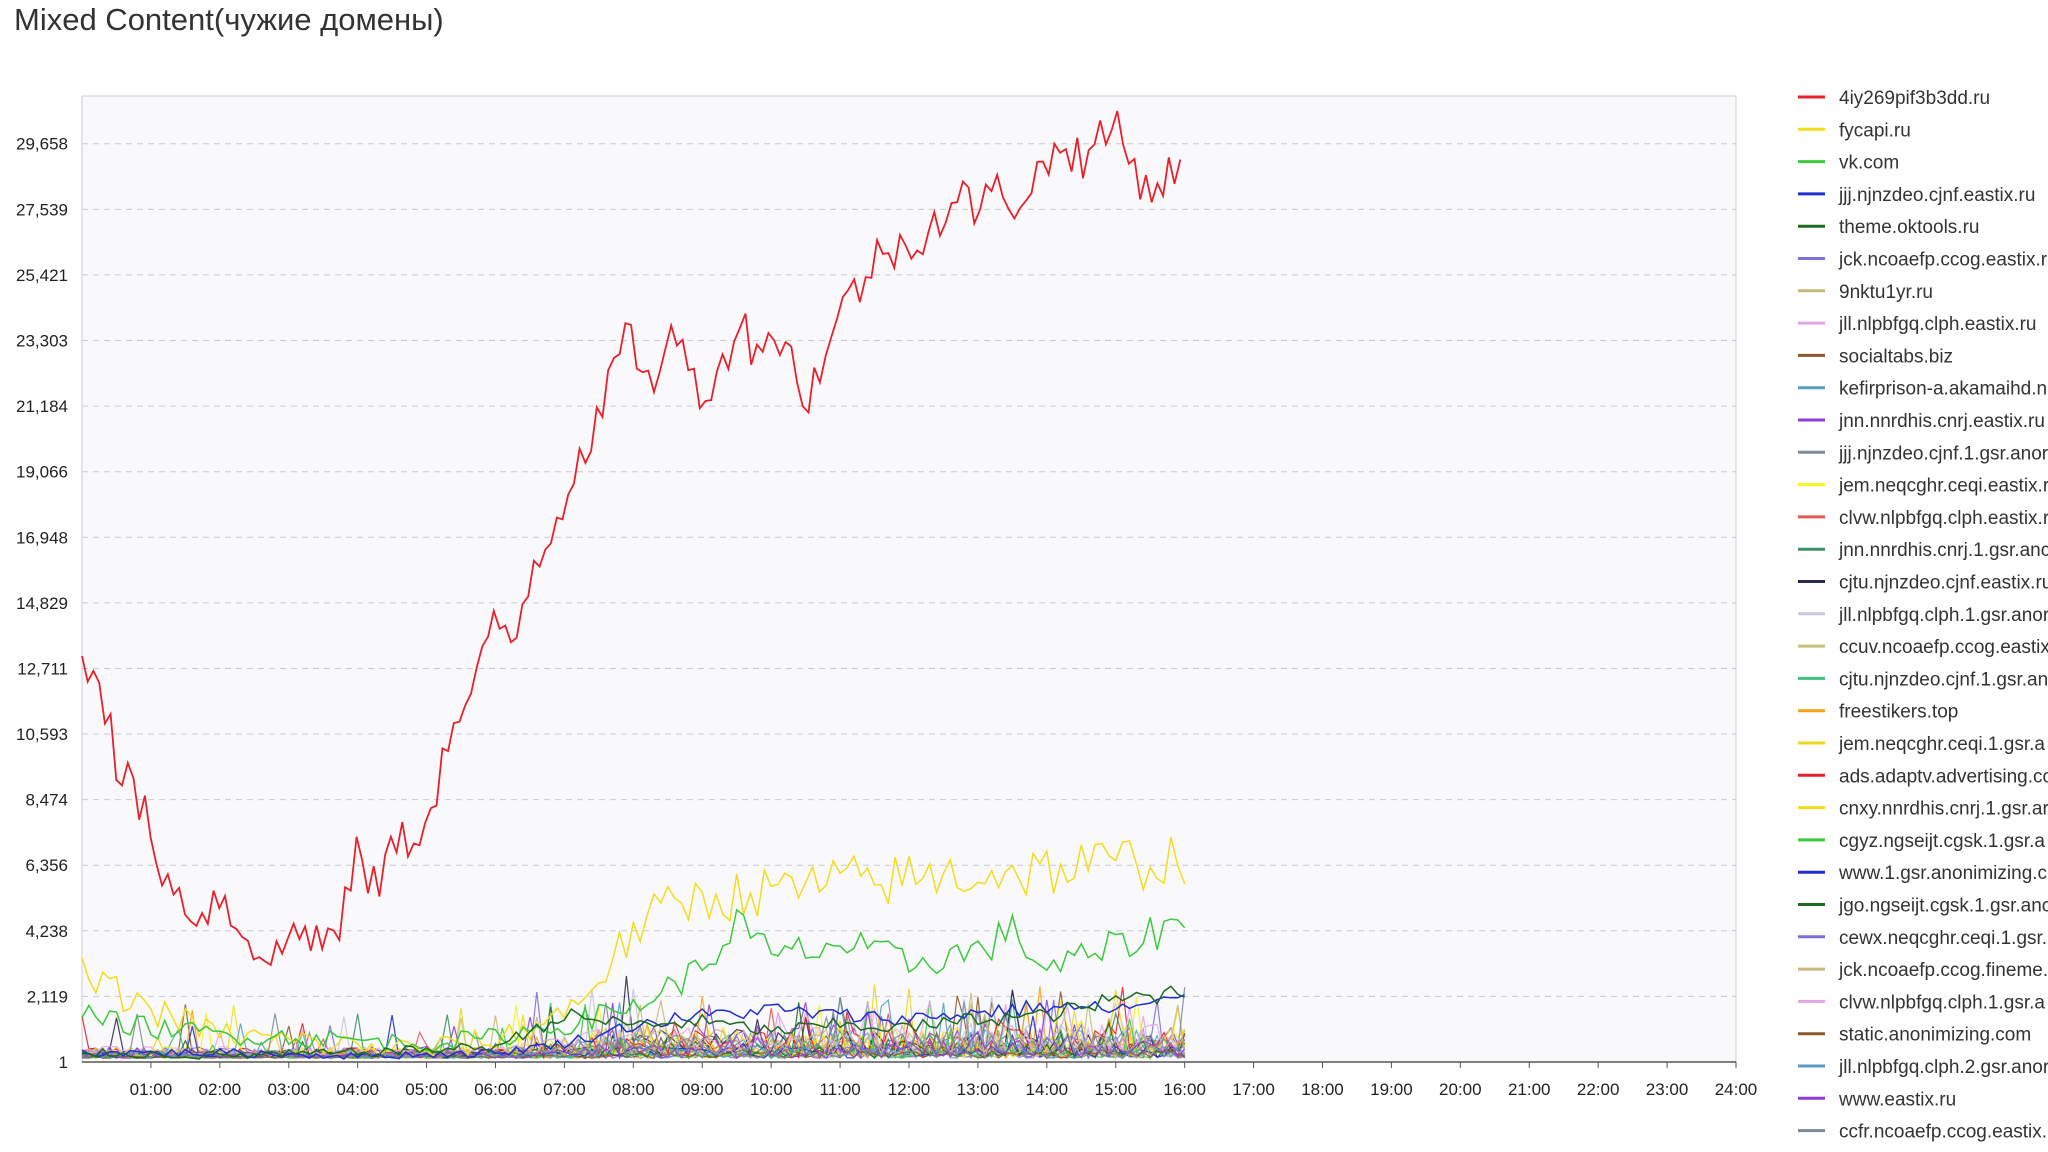 The height and width of the screenshot is (1152, 2048). I want to click on small-series-cluster, so click(633, 1018).